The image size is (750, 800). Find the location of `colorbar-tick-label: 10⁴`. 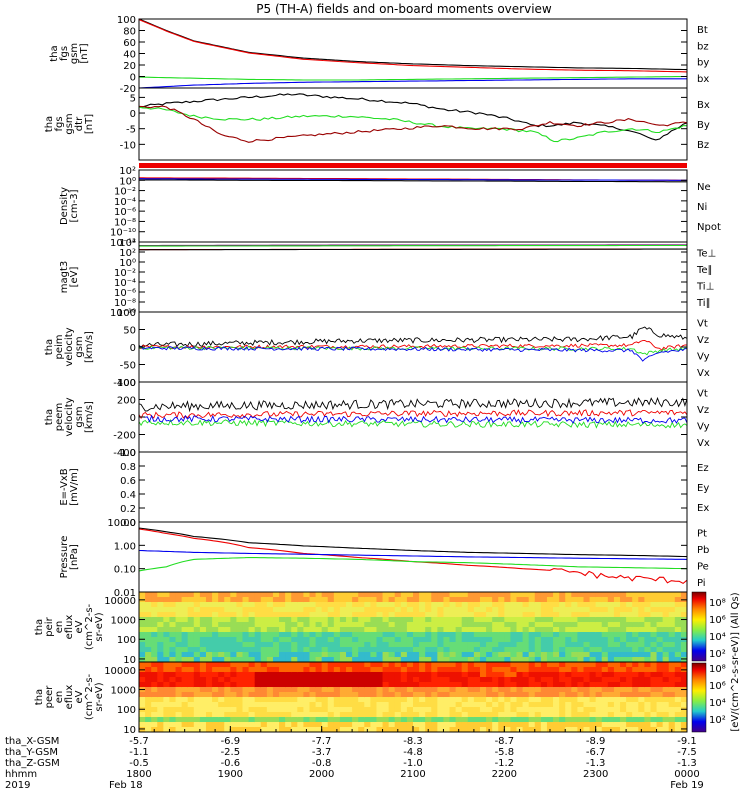

colorbar-tick-label: 10⁴ is located at coordinates (717, 637).